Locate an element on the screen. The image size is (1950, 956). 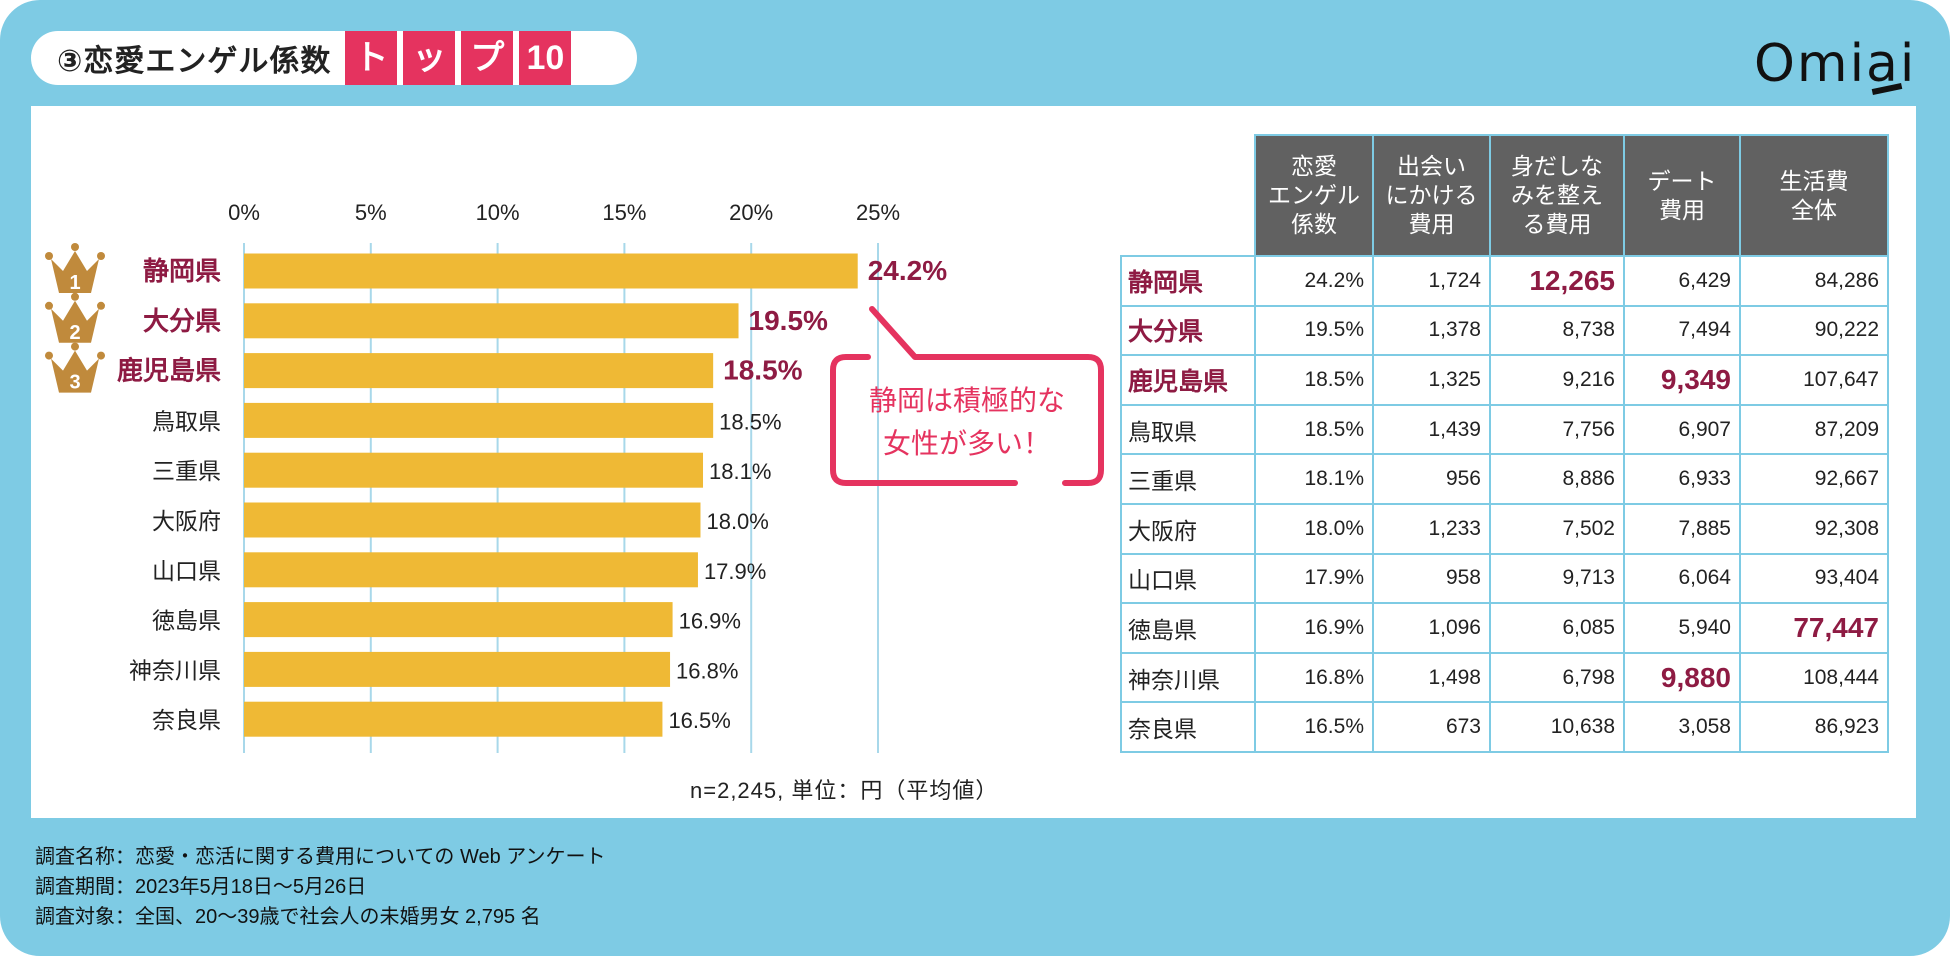
callout-text: 女性が多い！ is located at coordinates (967, 443).